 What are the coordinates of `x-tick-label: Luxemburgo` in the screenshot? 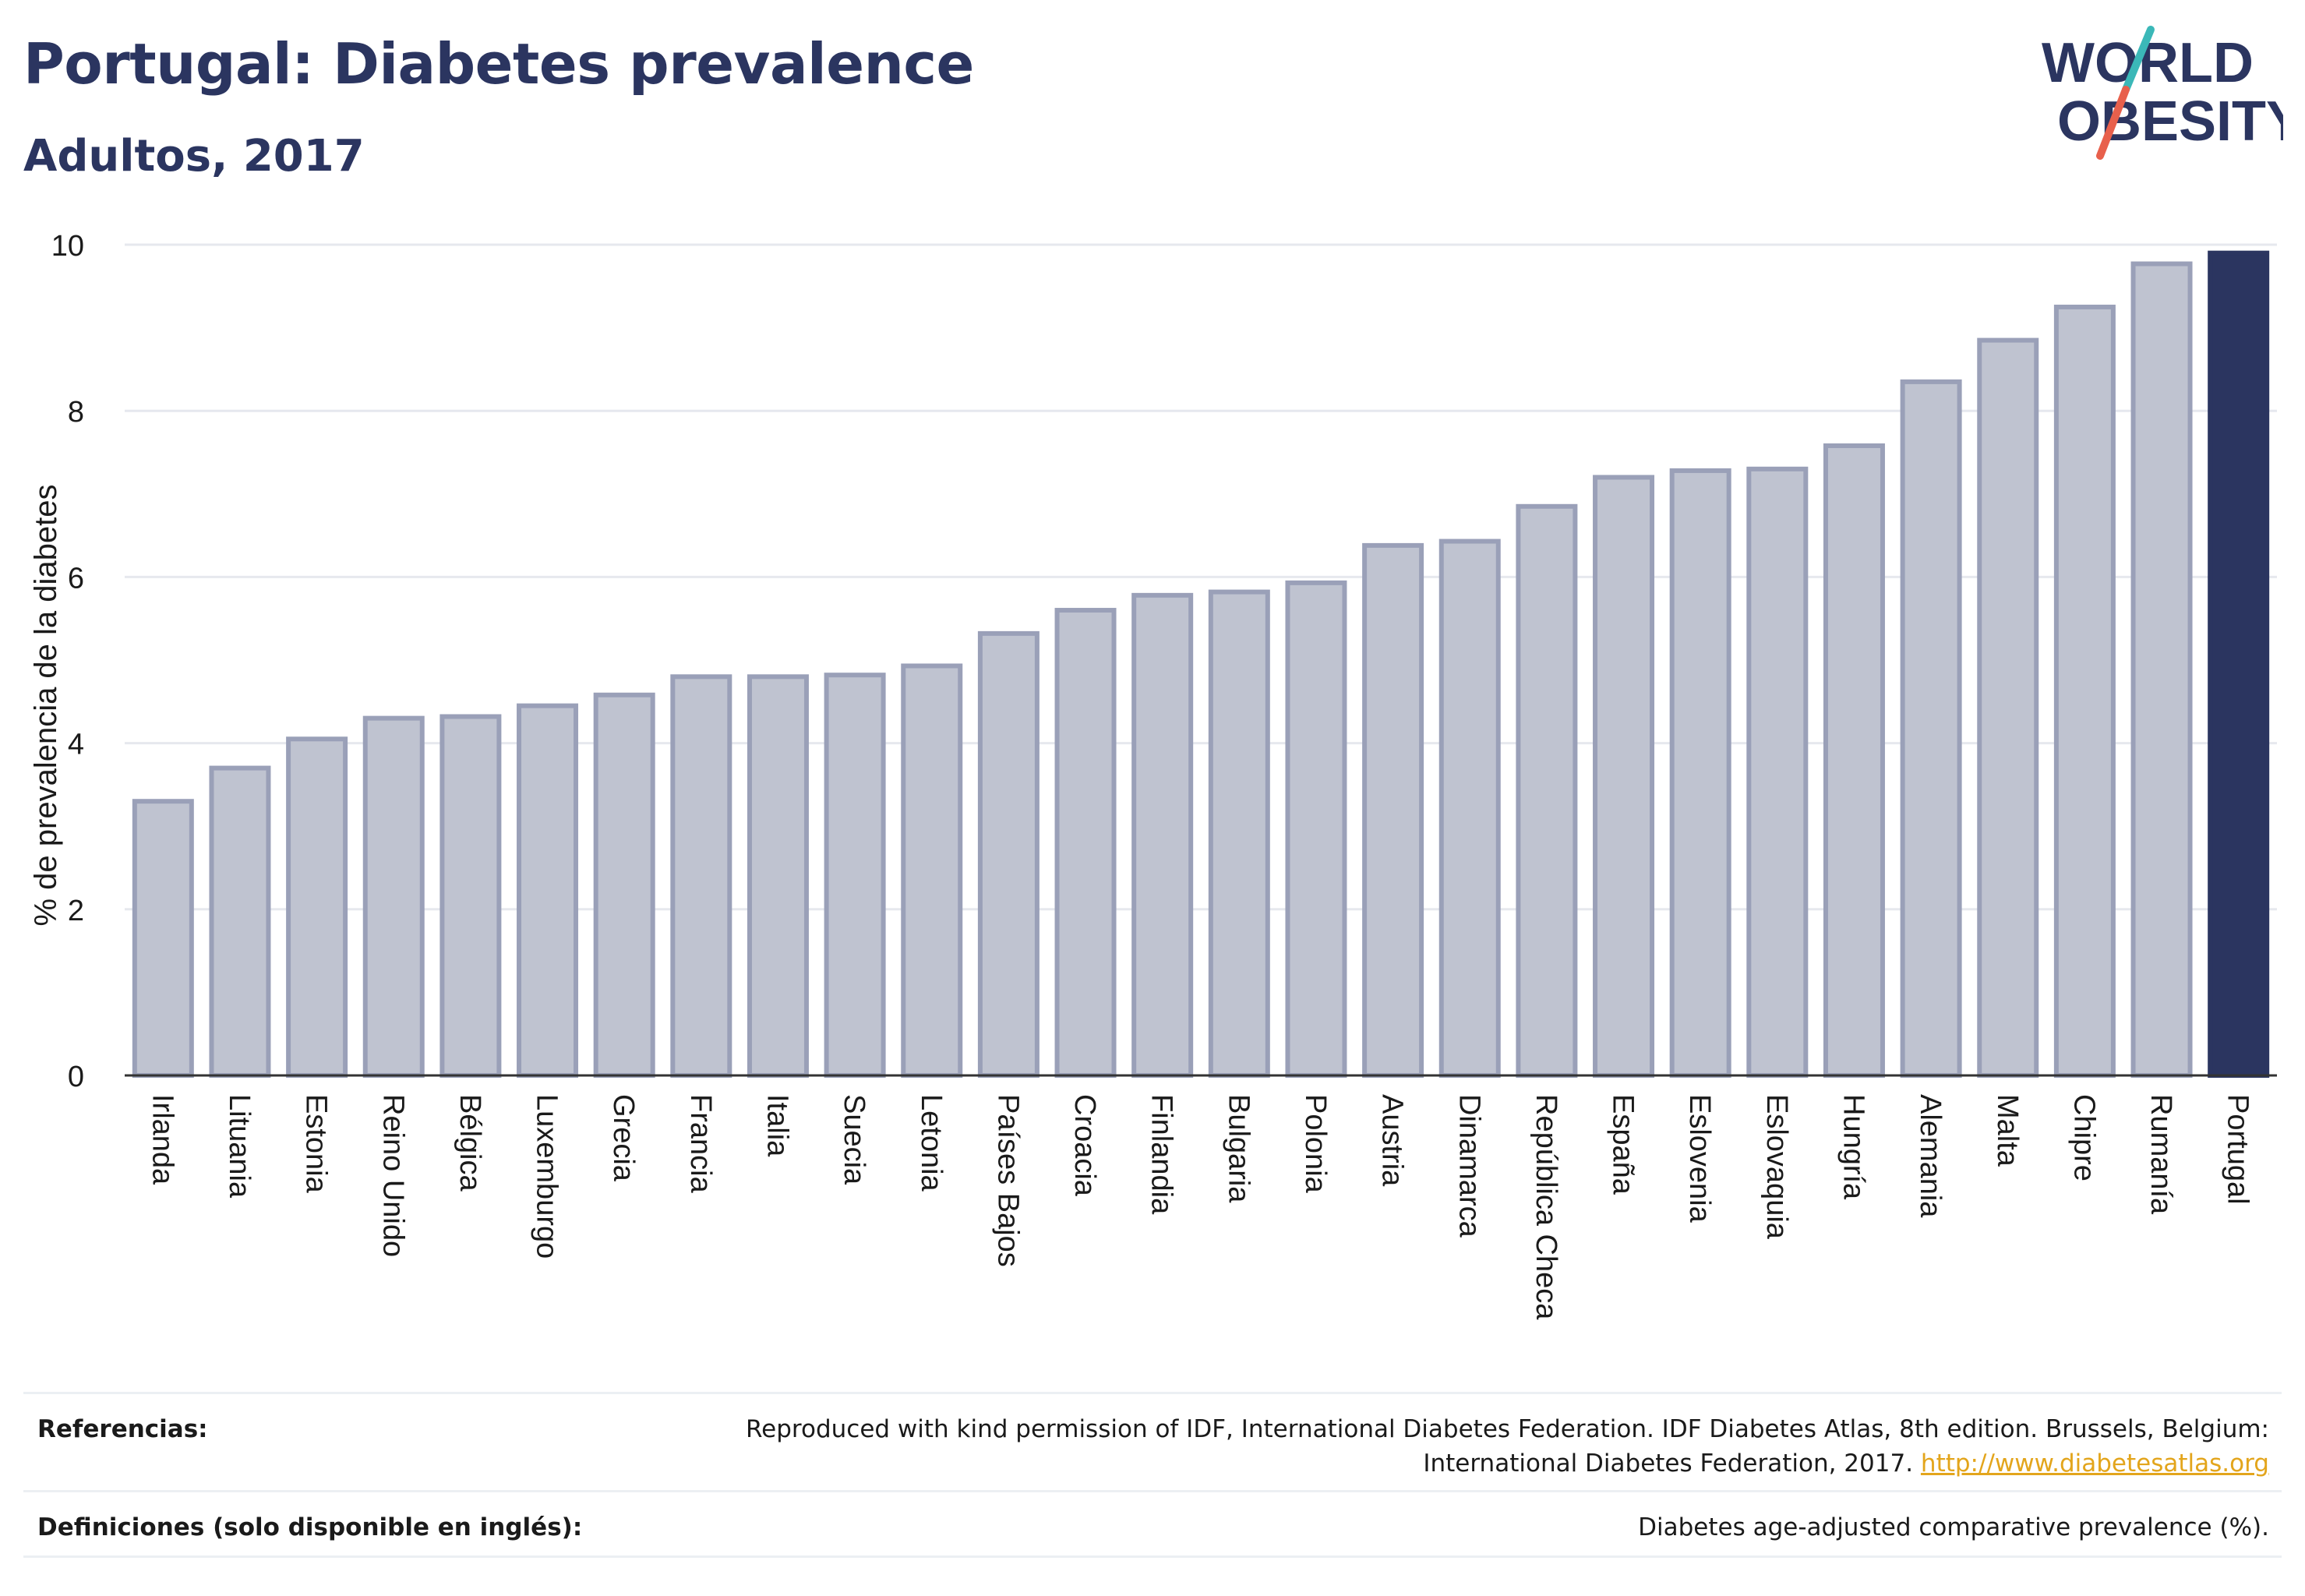 It's located at (547, 1176).